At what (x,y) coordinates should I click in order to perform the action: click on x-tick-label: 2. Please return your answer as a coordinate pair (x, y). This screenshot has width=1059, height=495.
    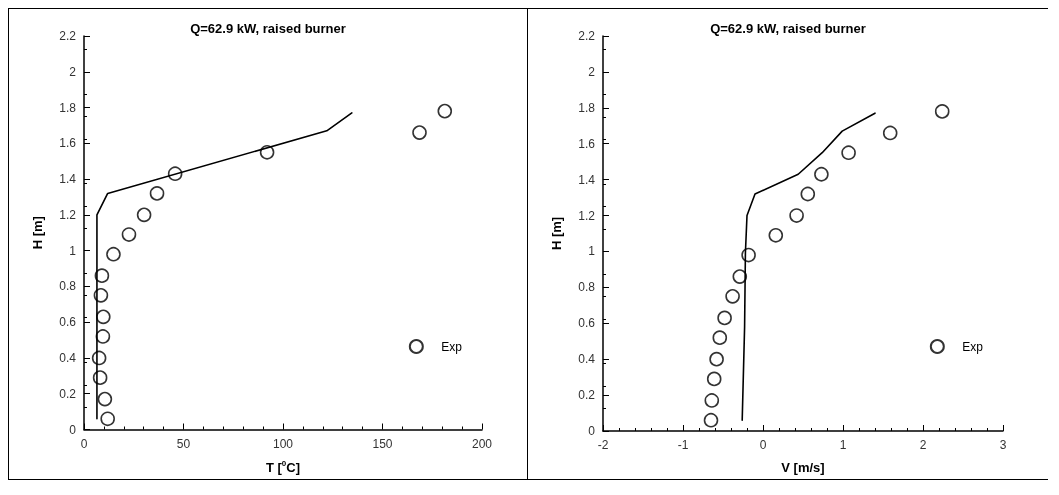
    Looking at the image, I should click on (923, 445).